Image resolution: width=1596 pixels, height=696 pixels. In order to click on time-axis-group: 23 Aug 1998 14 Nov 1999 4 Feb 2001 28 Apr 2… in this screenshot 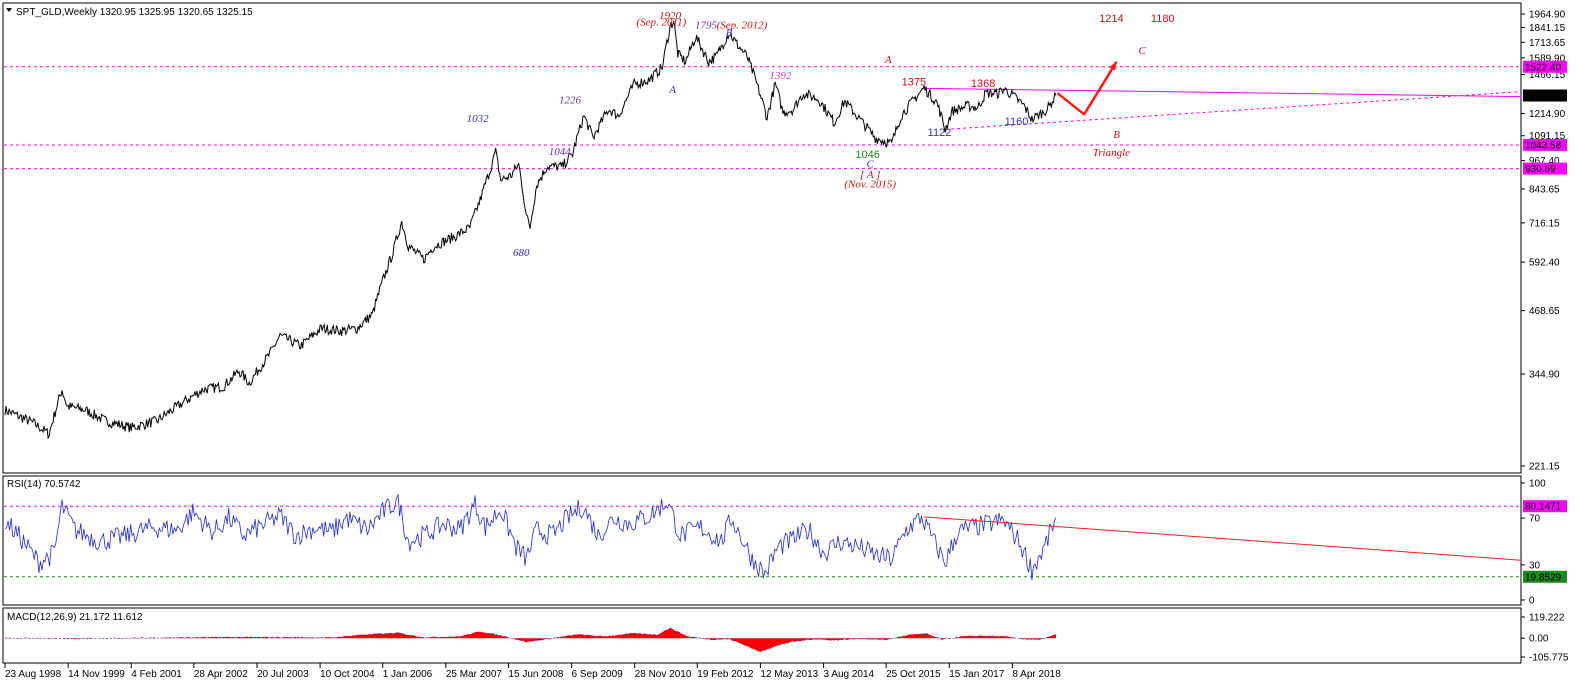, I will do `click(532, 671)`.